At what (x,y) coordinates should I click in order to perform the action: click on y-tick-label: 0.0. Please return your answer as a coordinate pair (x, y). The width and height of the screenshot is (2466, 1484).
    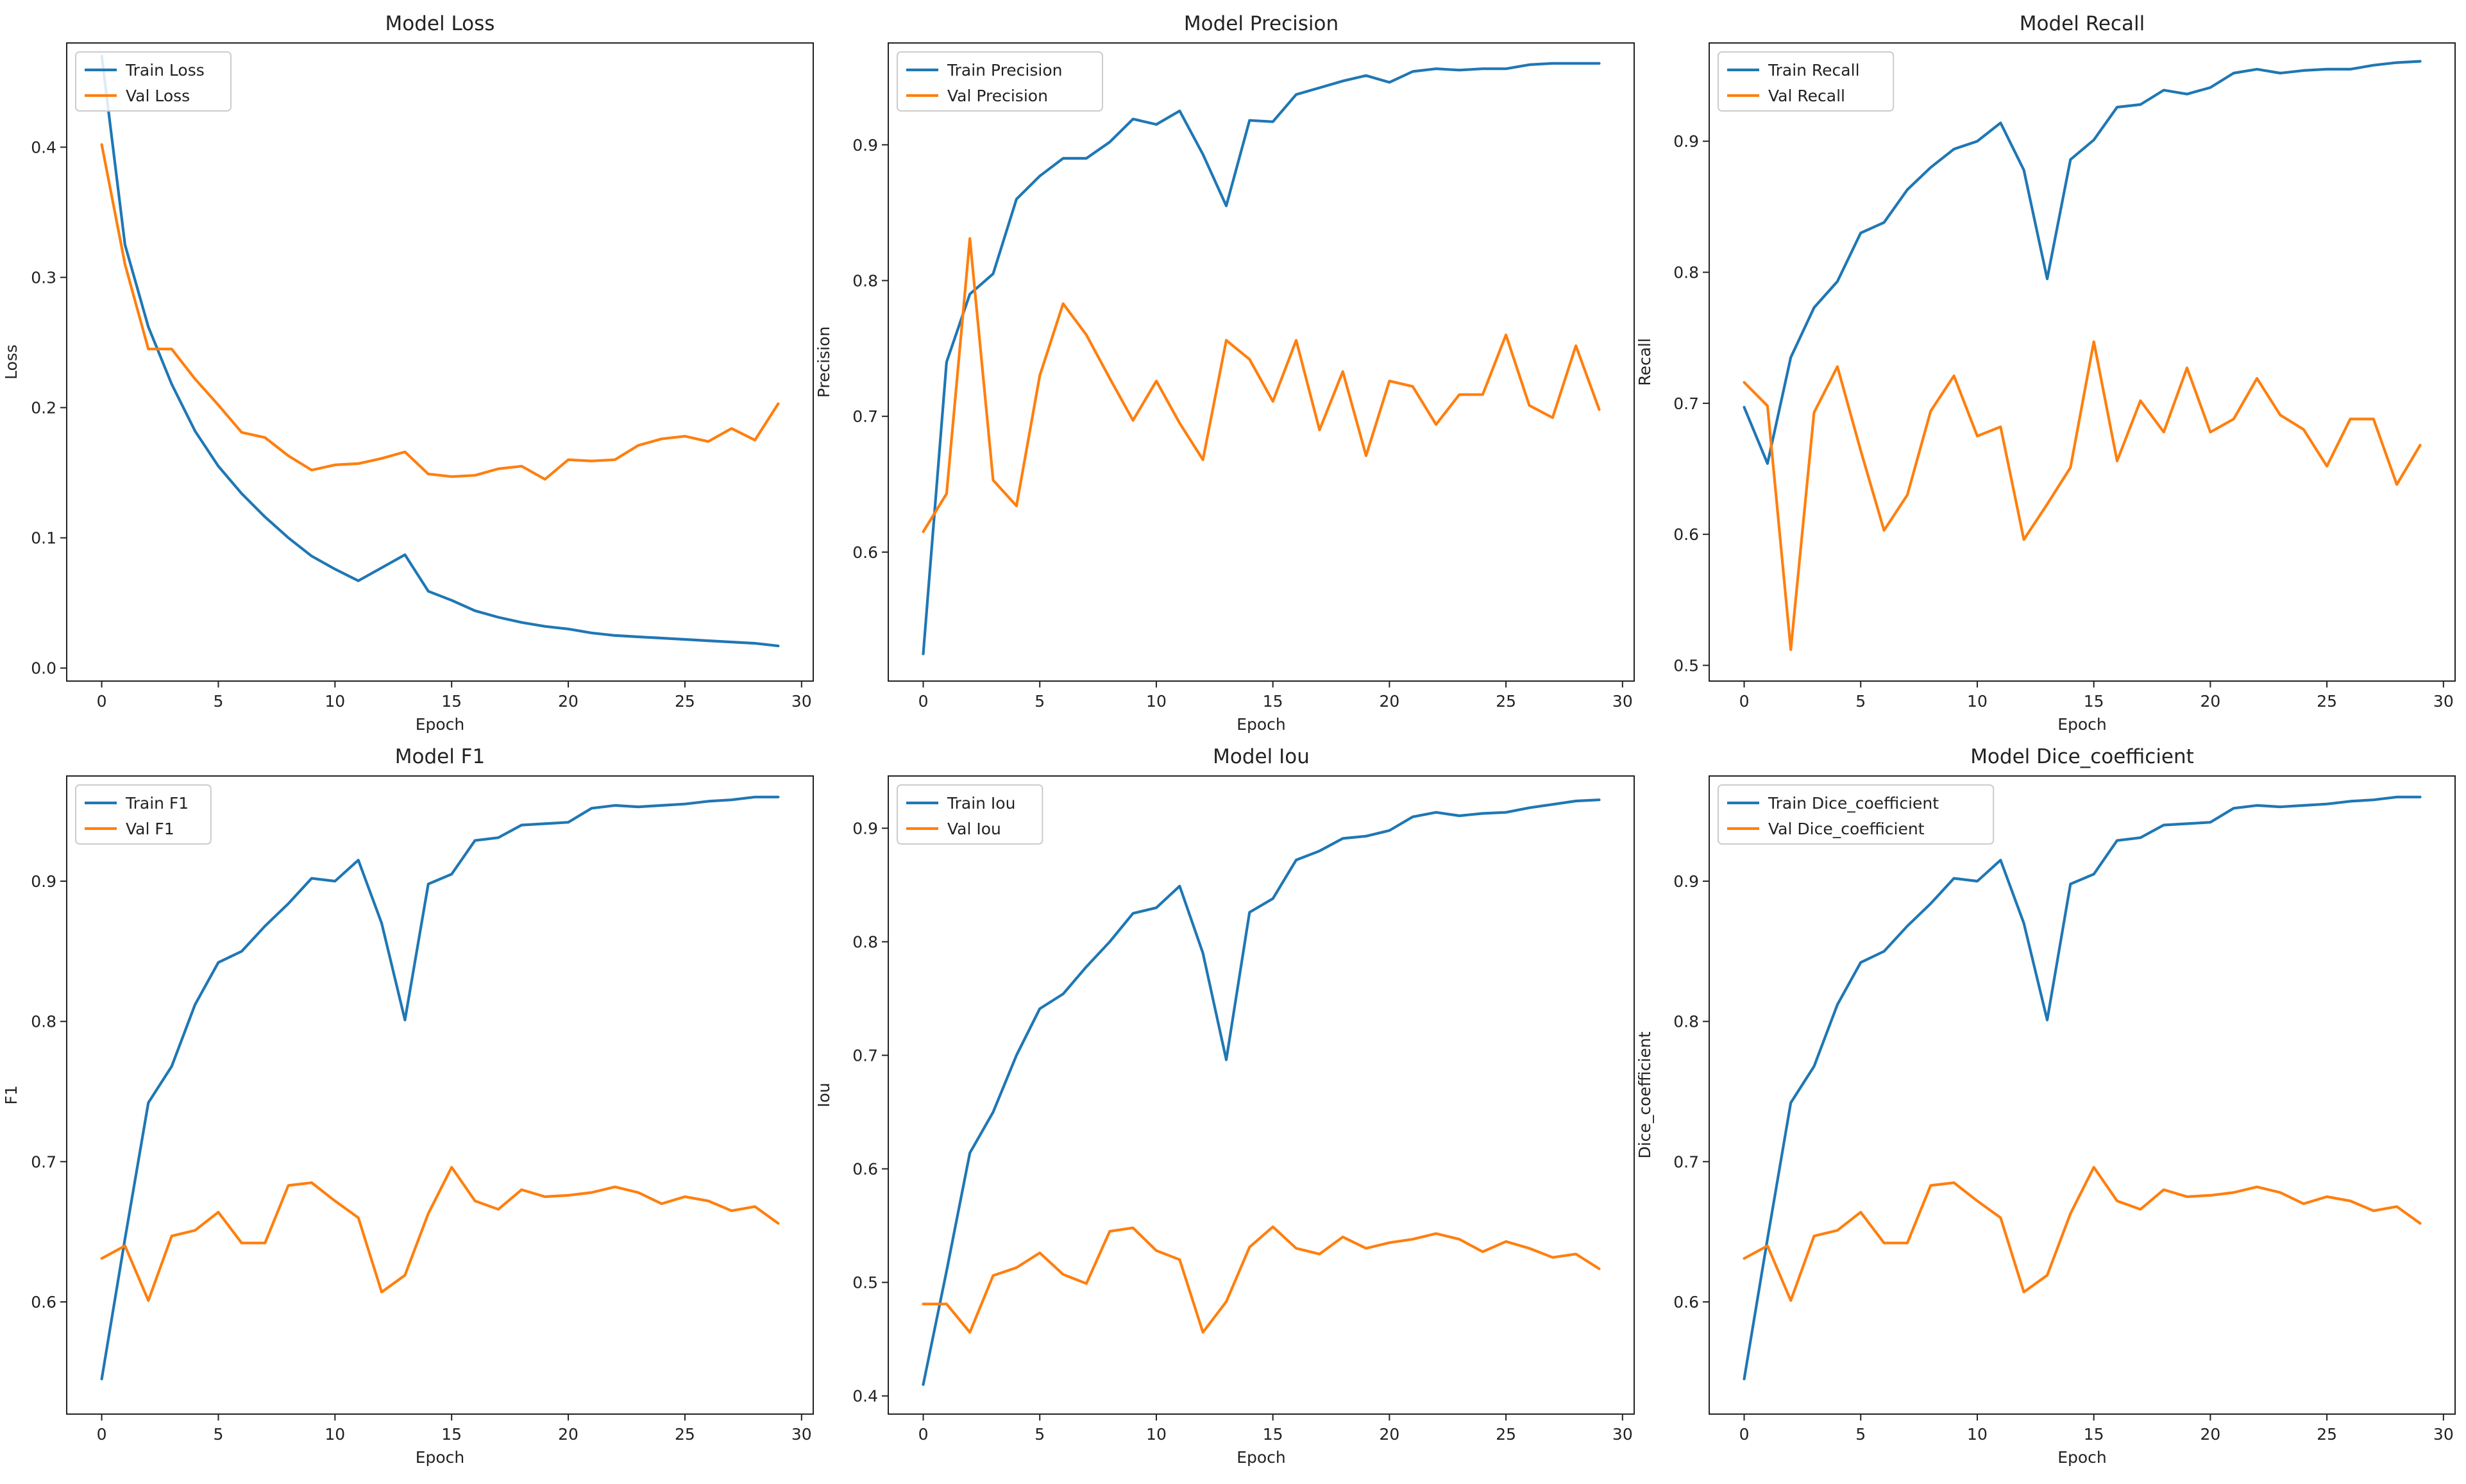
    Looking at the image, I should click on (43, 668).